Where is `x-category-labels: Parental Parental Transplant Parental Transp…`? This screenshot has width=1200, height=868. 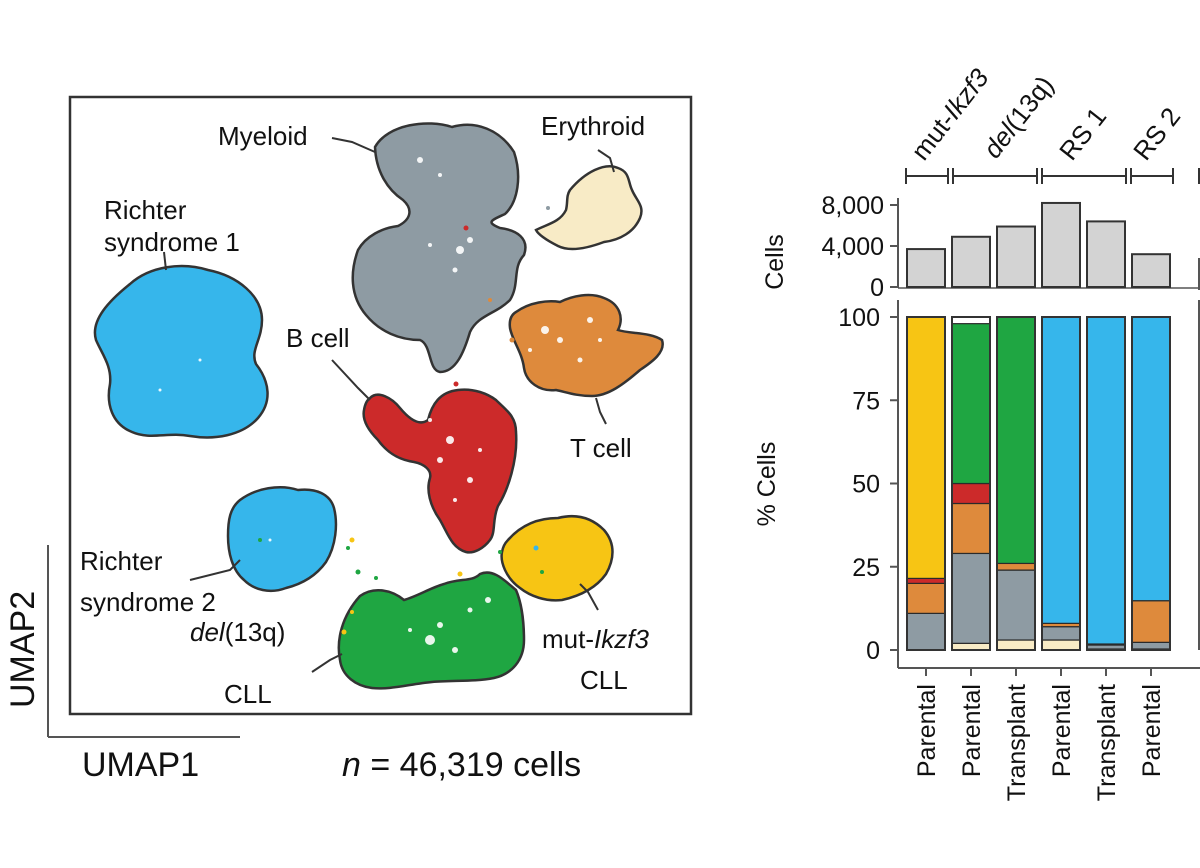 x-category-labels: Parental Parental Transplant Parental Transp… is located at coordinates (1039, 734).